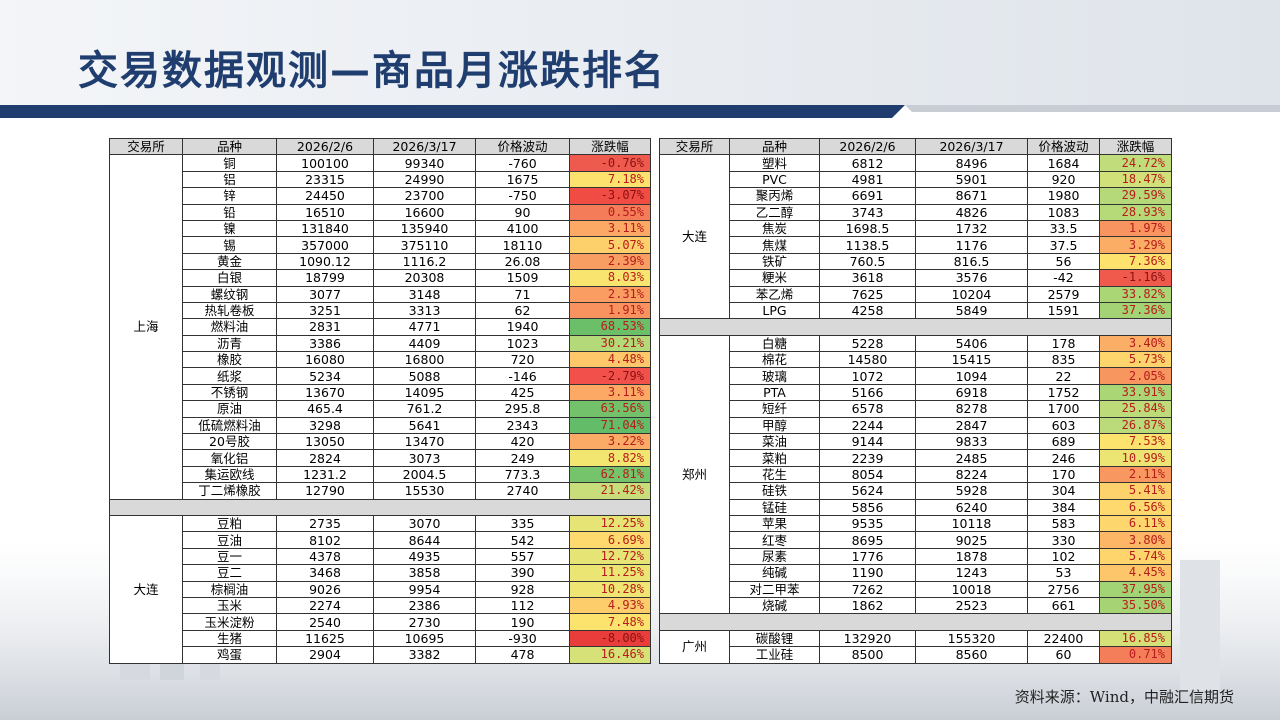 This screenshot has width=1280, height=720. Describe the element at coordinates (424, 409) in the screenshot. I see `price-end: 761.2` at that location.